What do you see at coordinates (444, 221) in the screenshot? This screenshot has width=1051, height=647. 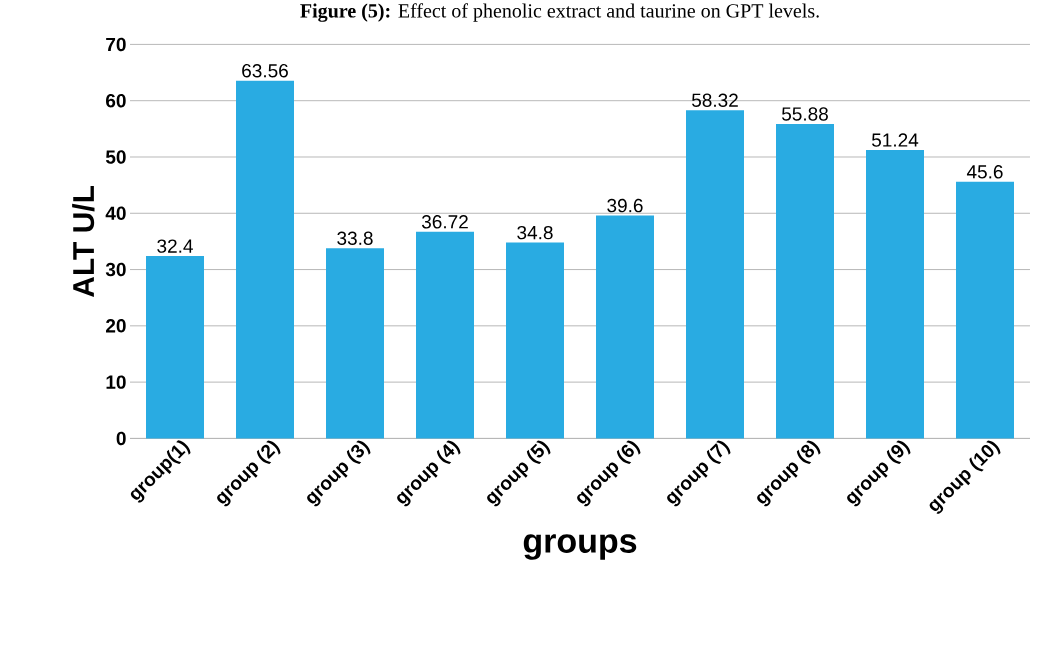 I see `data-label: 36.72` at bounding box center [444, 221].